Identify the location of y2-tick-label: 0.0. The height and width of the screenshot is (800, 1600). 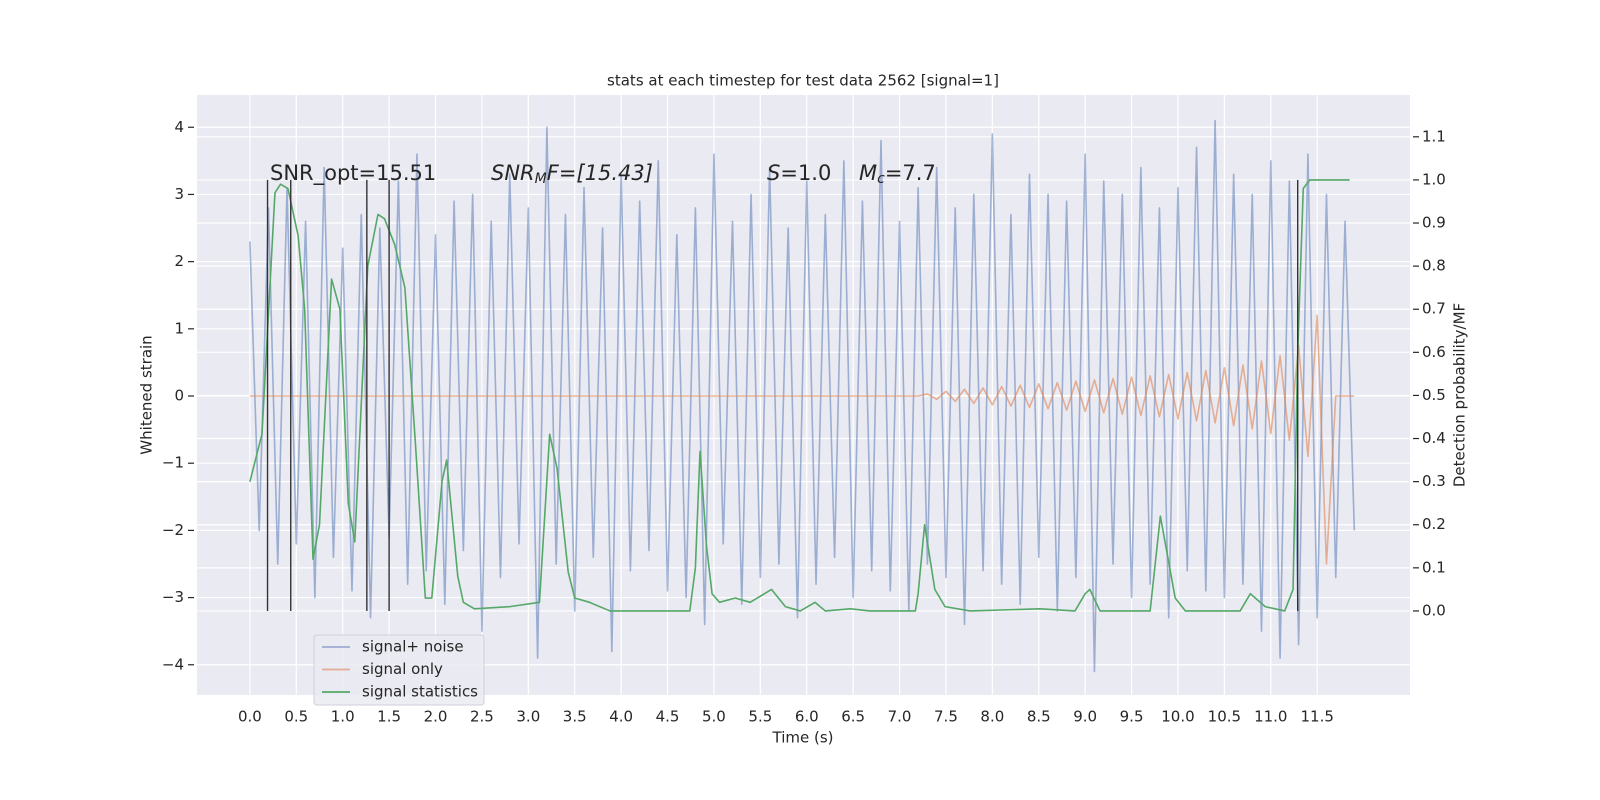
(1434, 610).